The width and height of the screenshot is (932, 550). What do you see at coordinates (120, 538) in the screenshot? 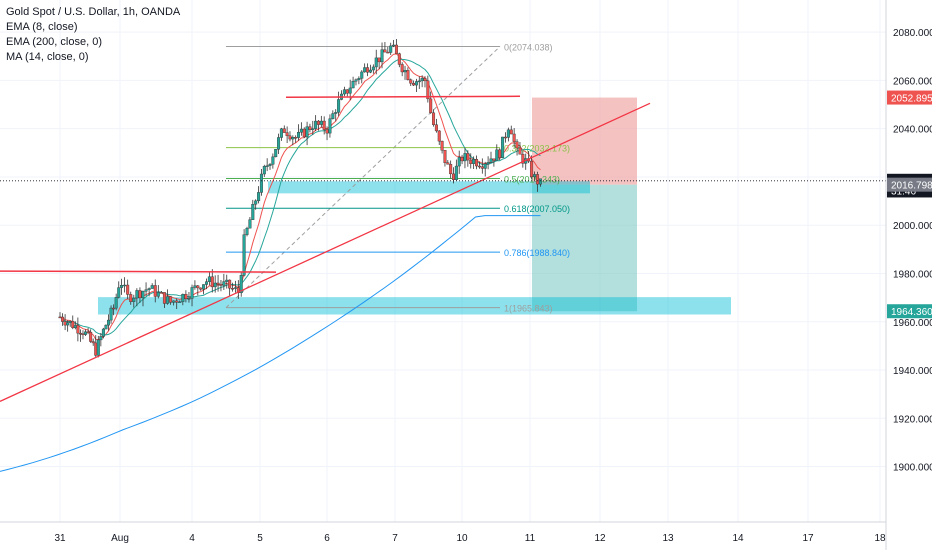
I see `x-tick-label: Aug` at bounding box center [120, 538].